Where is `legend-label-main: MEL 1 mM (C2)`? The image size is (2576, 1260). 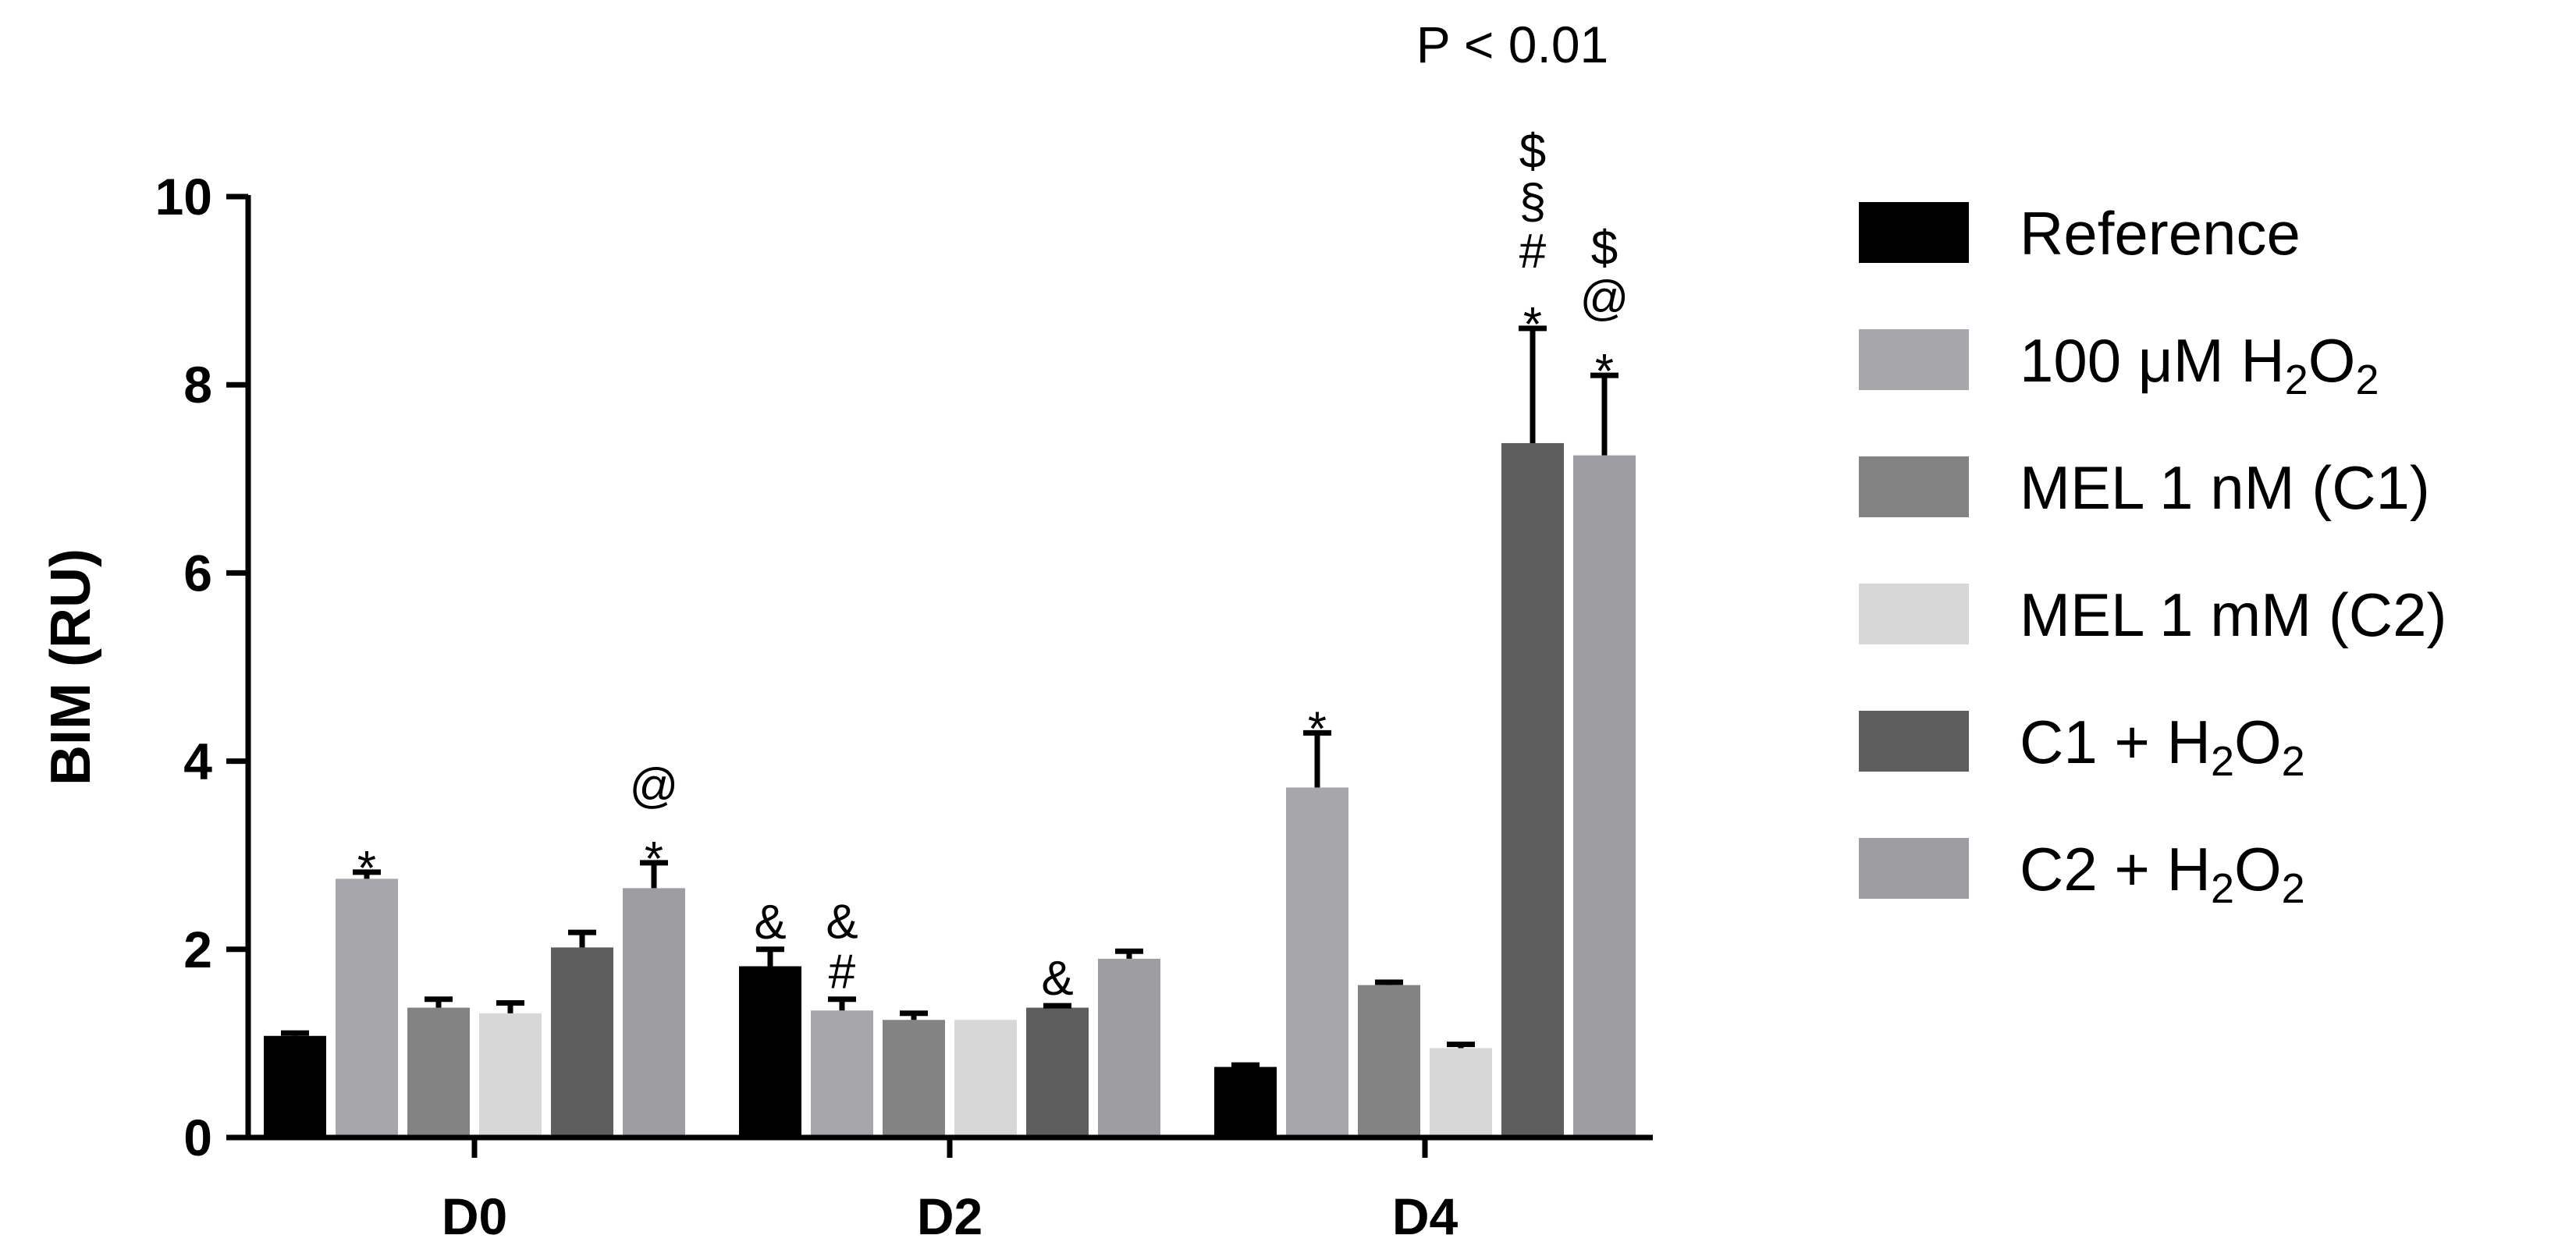
legend-label-main: MEL 1 mM (C2) is located at coordinates (2233, 615).